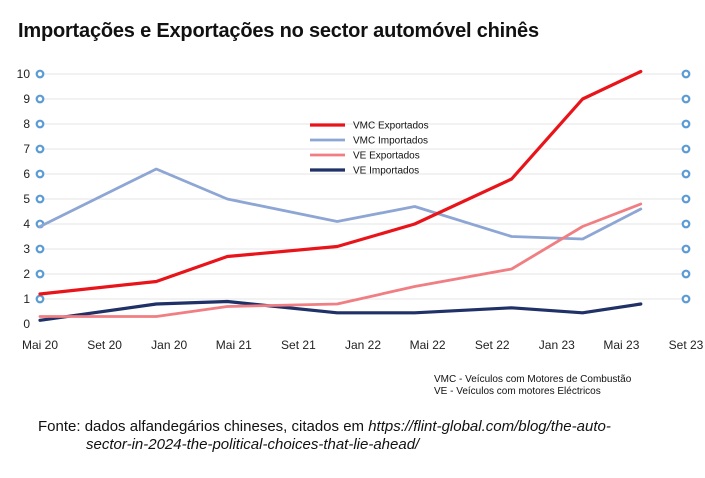 The height and width of the screenshot is (478, 705). What do you see at coordinates (621, 345) in the screenshot?
I see `x-tick-label: Mai 23` at bounding box center [621, 345].